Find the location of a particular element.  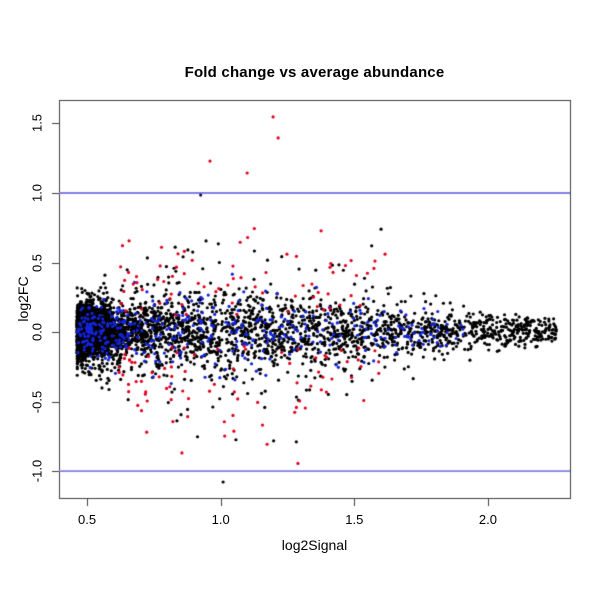

y-tick-label-1: 1.0 is located at coordinates (37, 193).